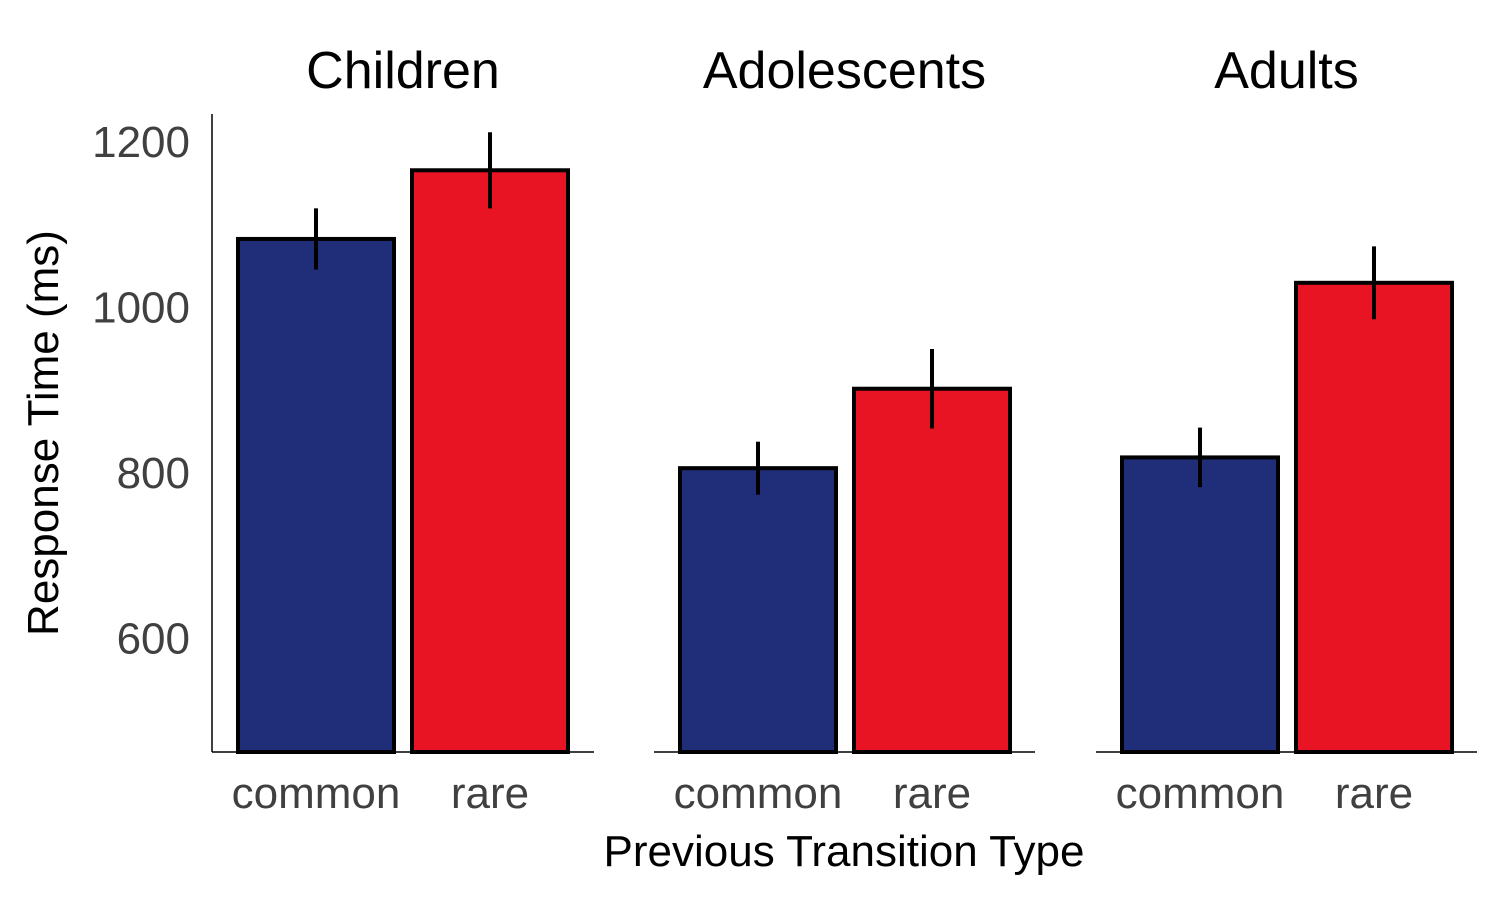  I want to click on panel-title: Adults, so click(1286, 71).